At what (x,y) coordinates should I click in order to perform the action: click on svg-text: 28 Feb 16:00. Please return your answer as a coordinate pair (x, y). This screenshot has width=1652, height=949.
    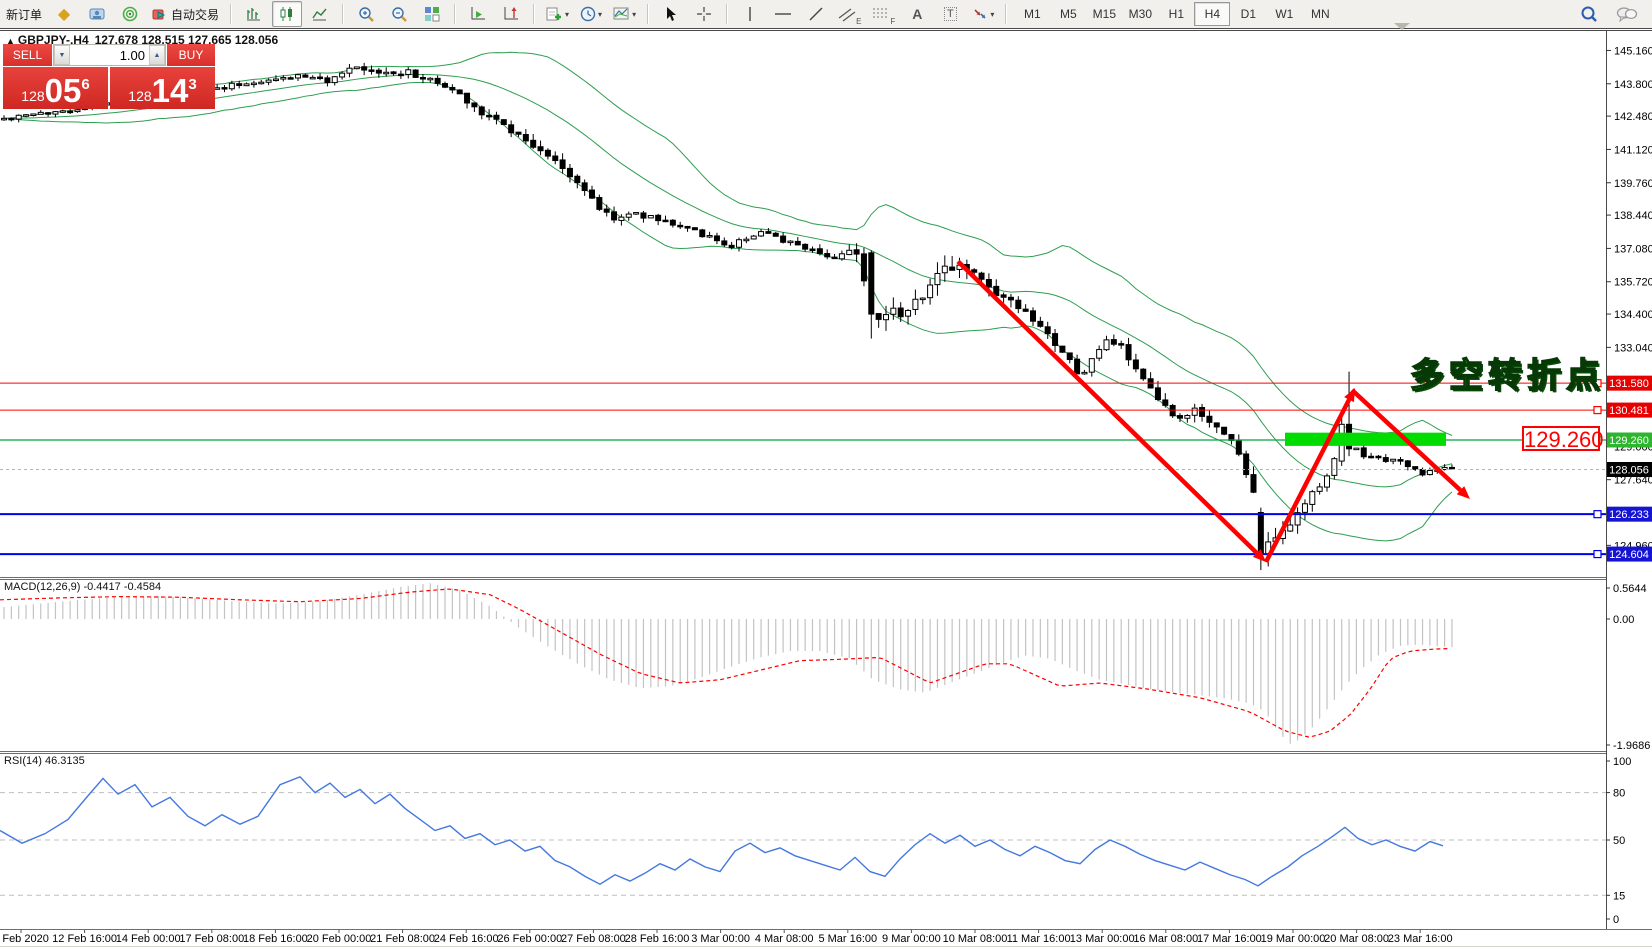
    Looking at the image, I should click on (657, 939).